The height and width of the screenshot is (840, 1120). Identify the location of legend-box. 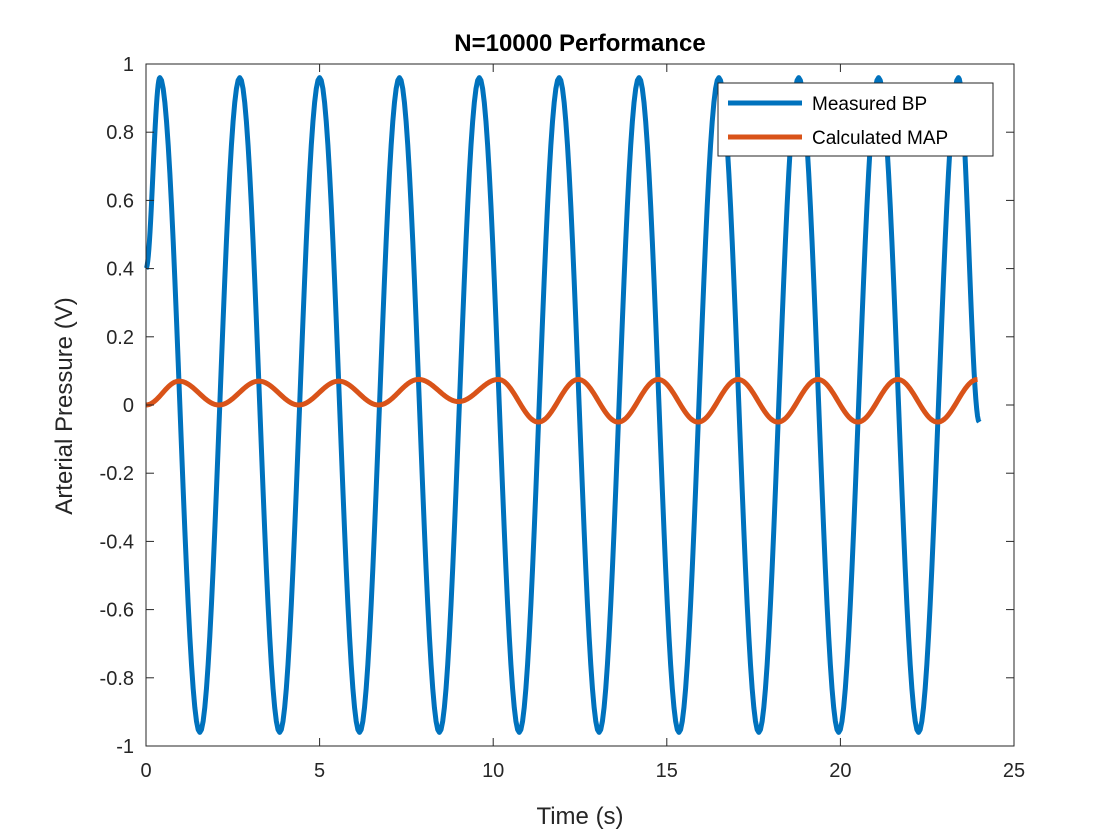
(855, 119).